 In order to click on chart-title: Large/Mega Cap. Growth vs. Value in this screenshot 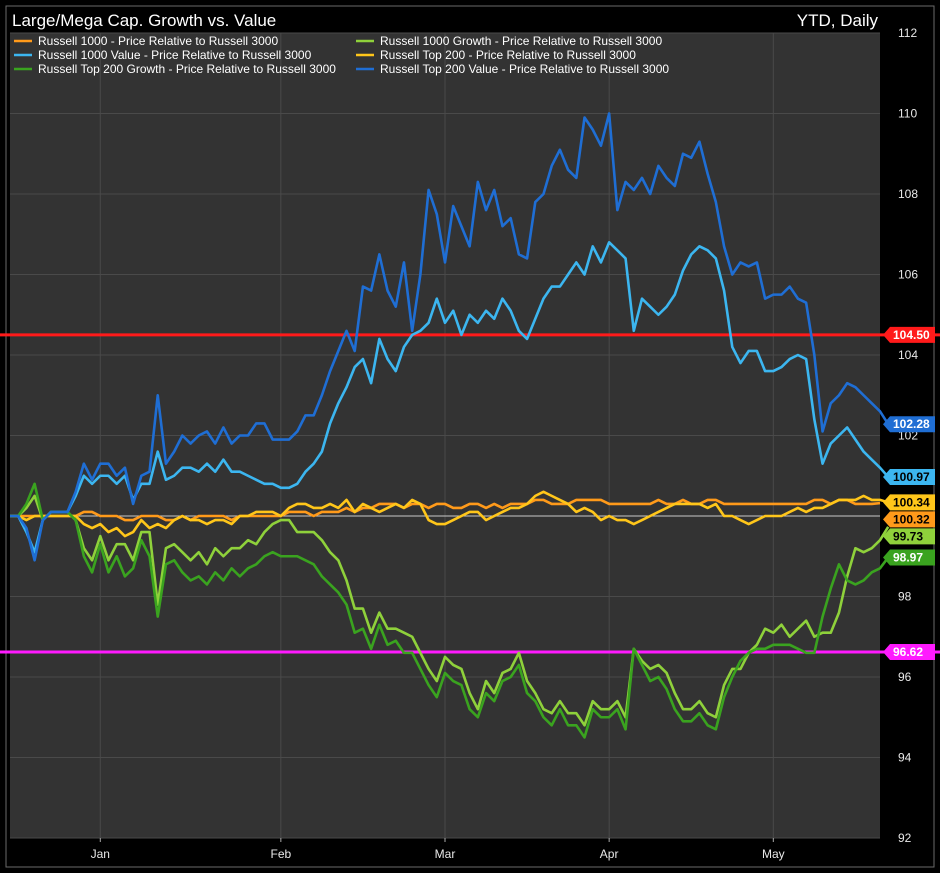, I will do `click(144, 20)`.